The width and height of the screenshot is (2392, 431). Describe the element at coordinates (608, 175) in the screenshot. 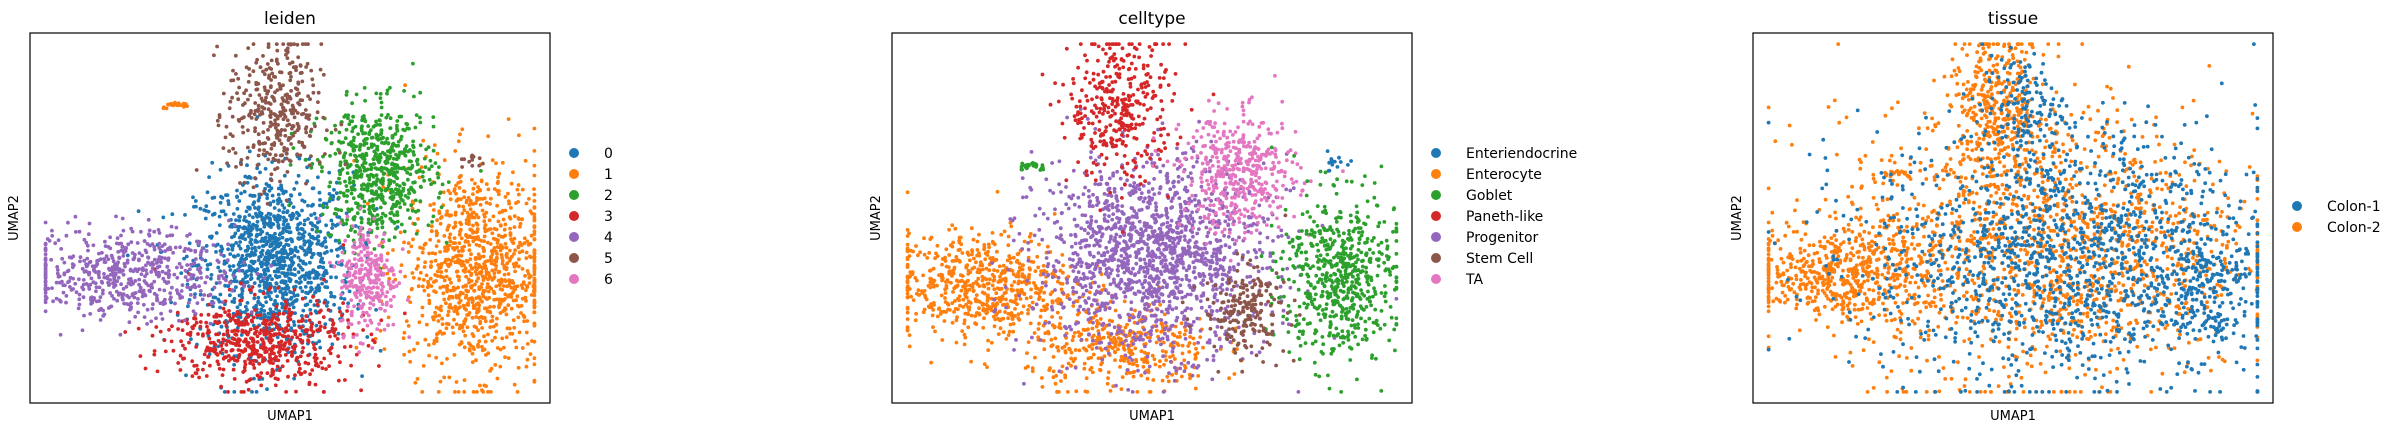

I see `legend-label: 1` at that location.